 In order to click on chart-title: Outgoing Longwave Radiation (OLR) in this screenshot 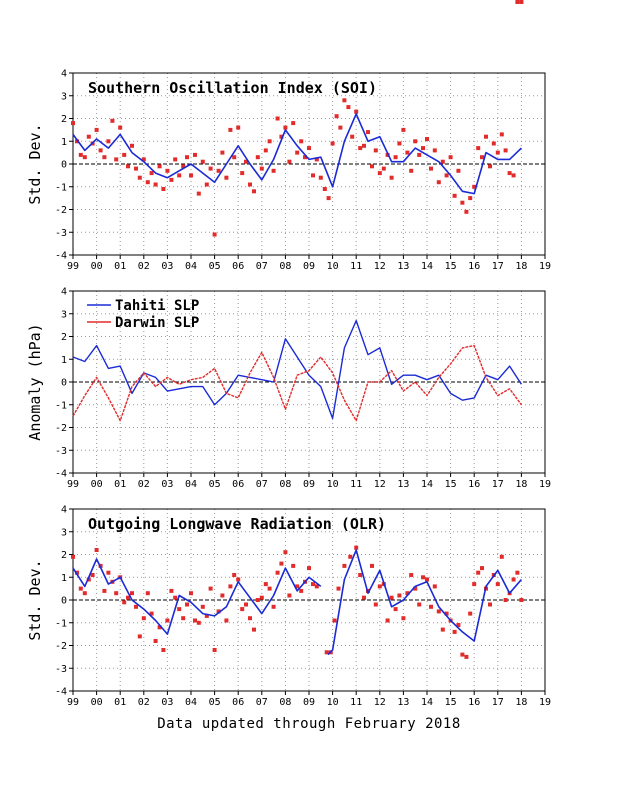, I will do `click(237, 524)`.